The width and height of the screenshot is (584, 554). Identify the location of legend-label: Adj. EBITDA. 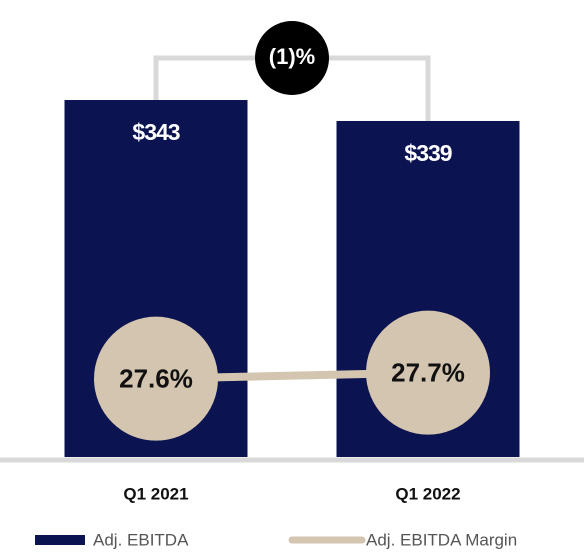
(141, 539).